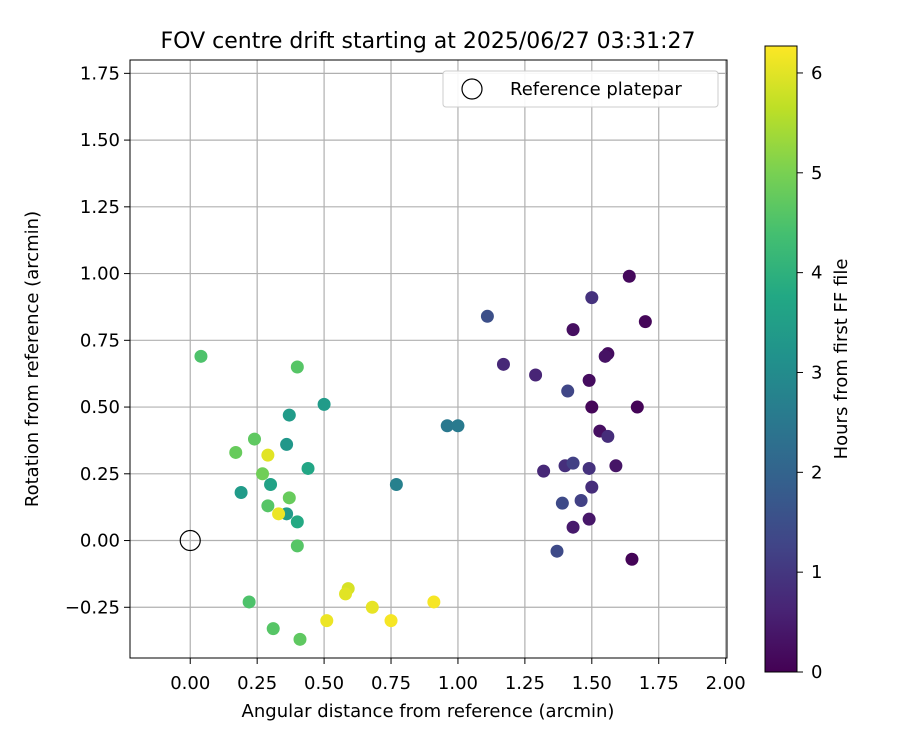  I want to click on y-tick-label: 1.25, so click(100, 207).